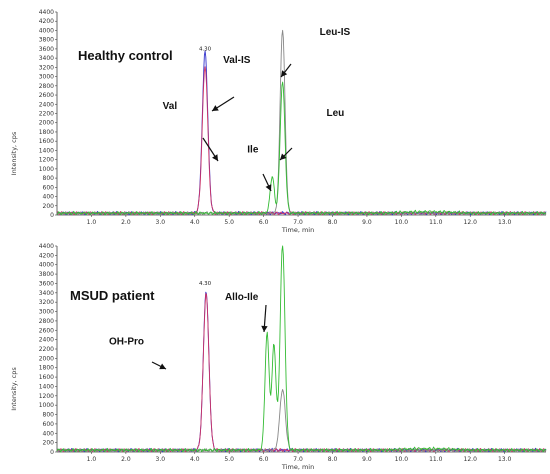 This screenshot has width=550, height=474. Describe the element at coordinates (126, 341) in the screenshot. I see `peak-annotation: OH-Pro` at that location.